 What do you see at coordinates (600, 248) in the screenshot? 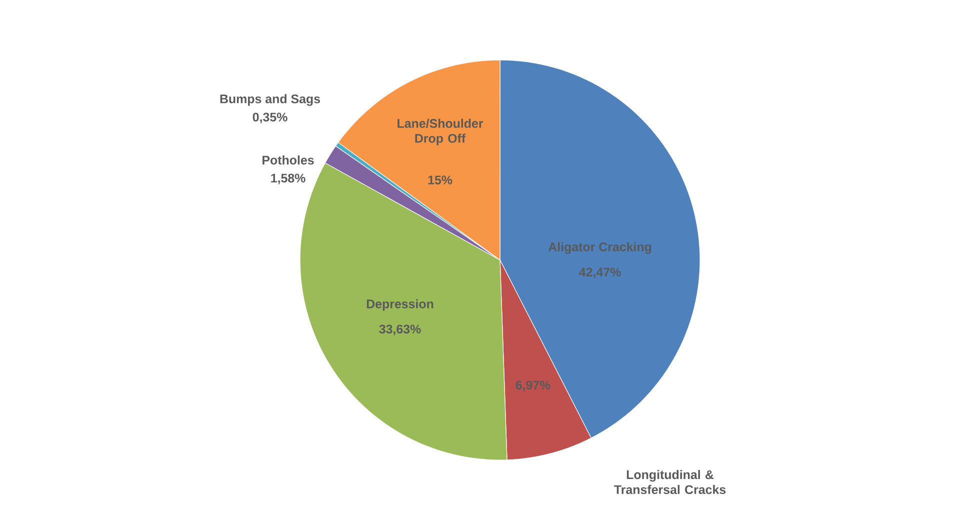
I see `slice-label: Aligator Cracking` at bounding box center [600, 248].